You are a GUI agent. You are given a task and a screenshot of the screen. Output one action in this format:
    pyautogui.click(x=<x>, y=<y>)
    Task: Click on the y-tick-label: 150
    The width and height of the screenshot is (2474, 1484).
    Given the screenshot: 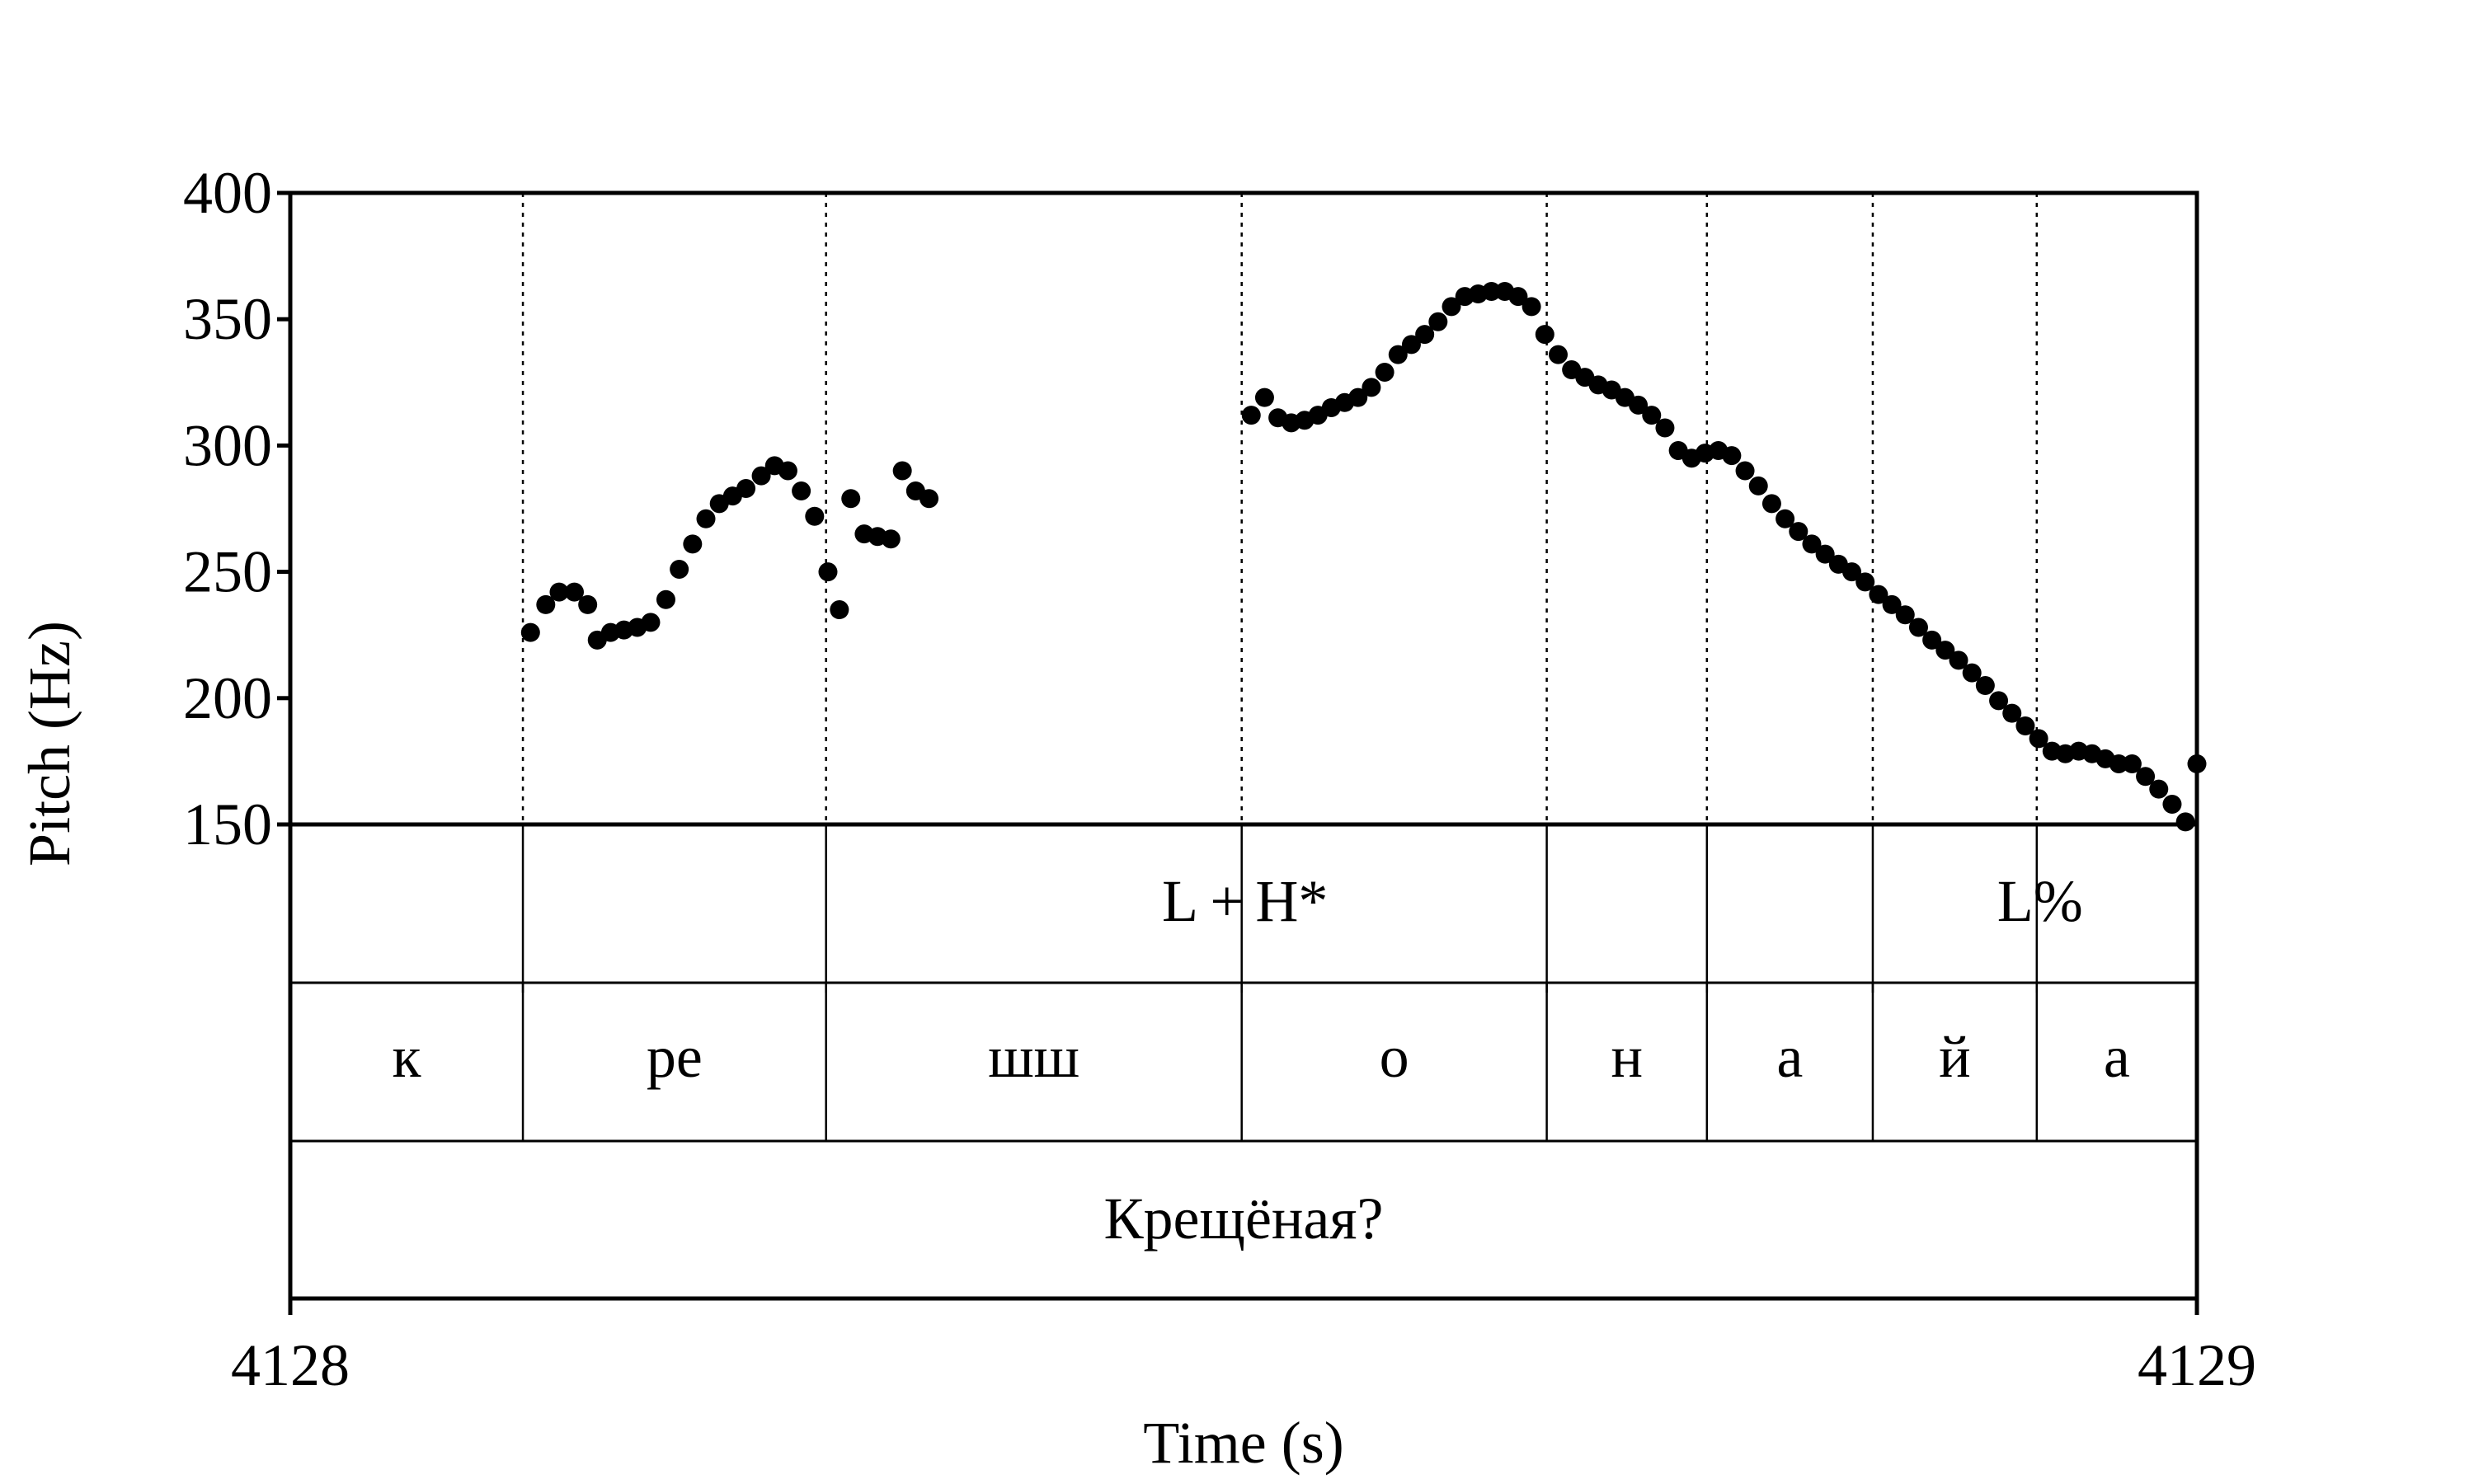 What is the action you would take?
    pyautogui.click(x=227, y=824)
    